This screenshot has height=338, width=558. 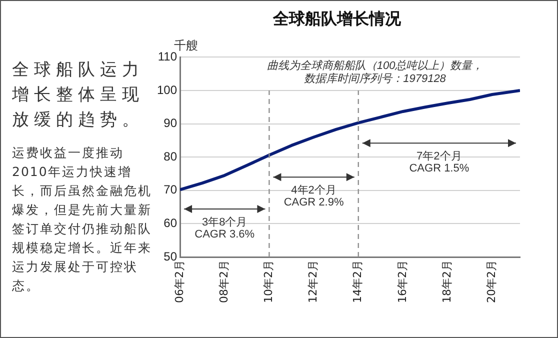 What do you see at coordinates (224, 228) in the screenshot?
I see `annotation: 3年8个月 CAGR 3.6%` at bounding box center [224, 228].